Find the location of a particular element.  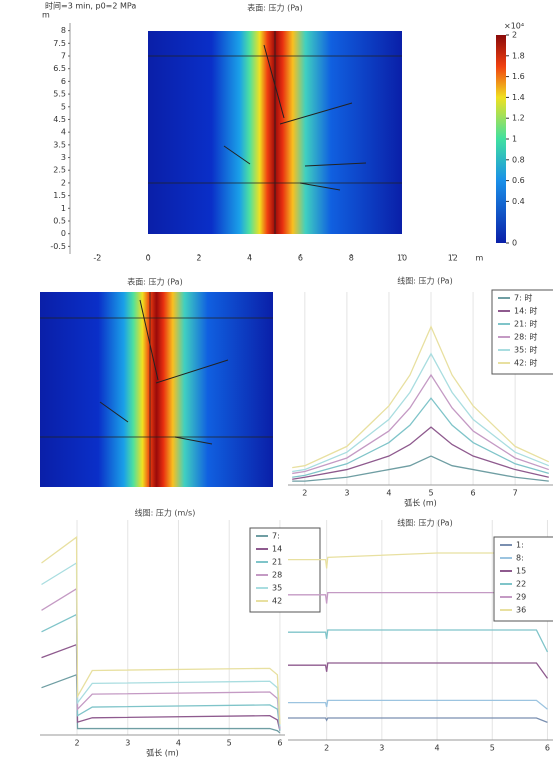

y-tick-label: 6.5 is located at coordinates (59, 68).